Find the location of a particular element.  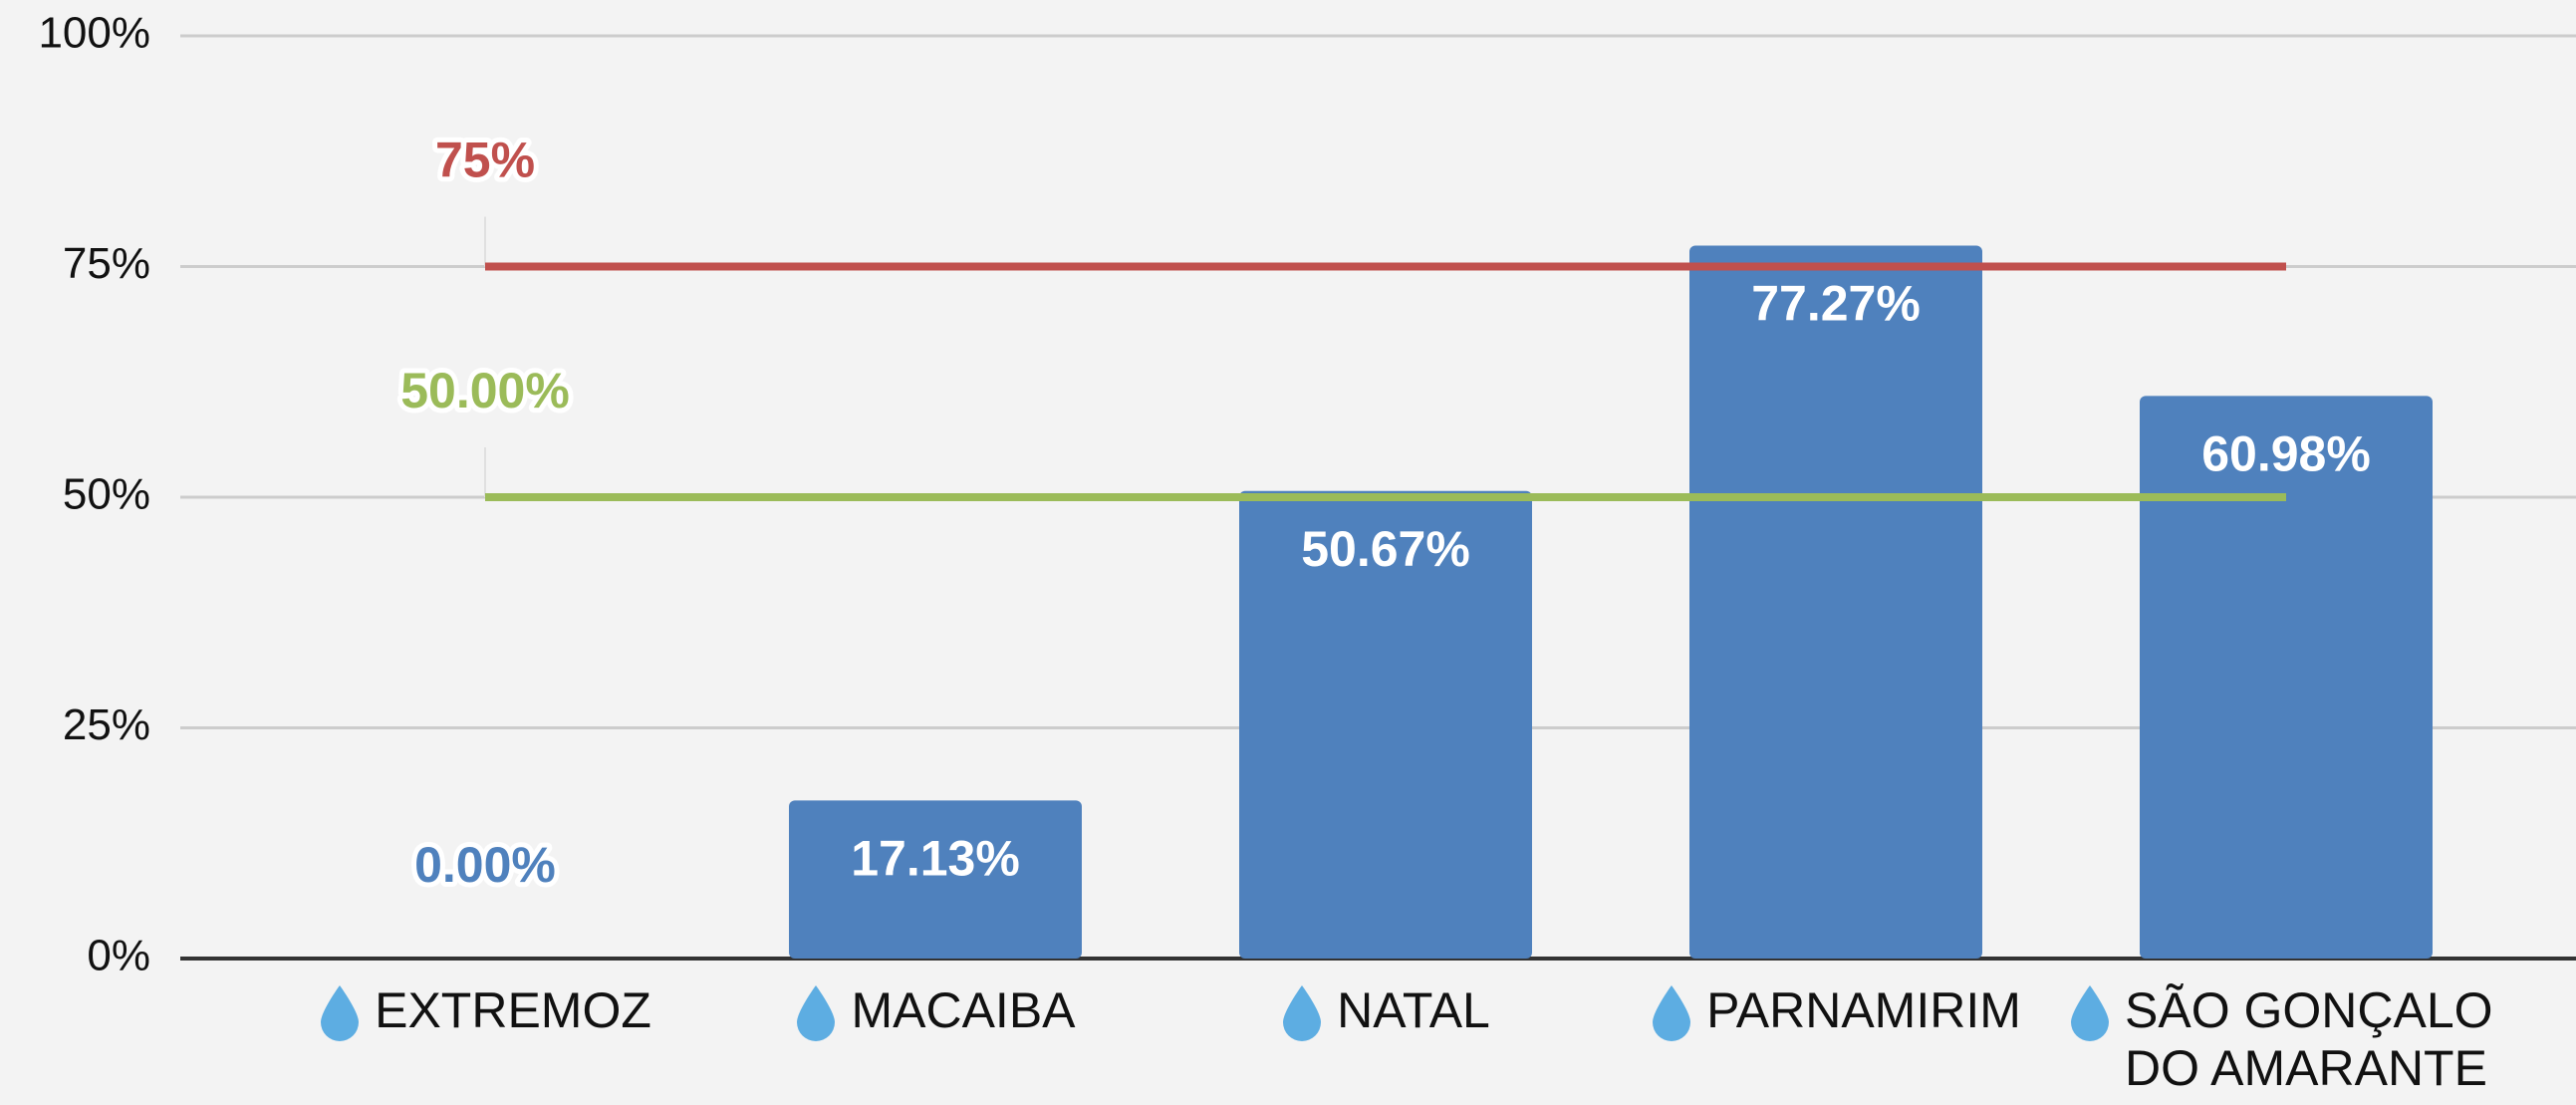

x-tick-label-group: NATAL is located at coordinates (1385, 1011).